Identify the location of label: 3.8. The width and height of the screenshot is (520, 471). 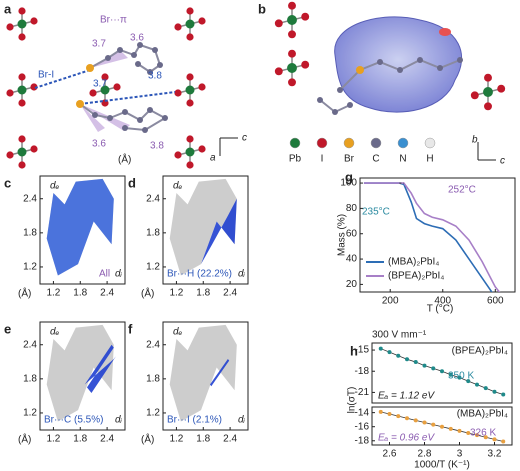
(157, 146).